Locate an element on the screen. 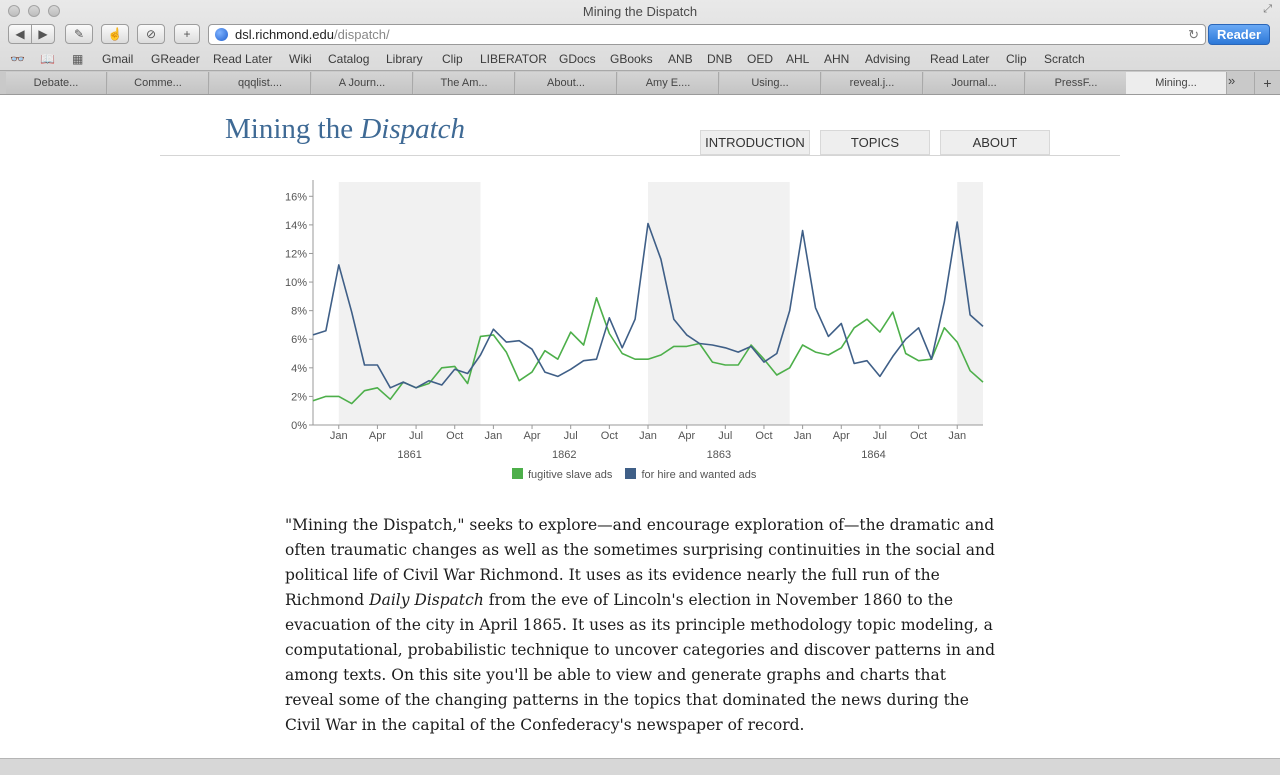 This screenshot has height=775, width=1280. y-tick-label: 2% is located at coordinates (299, 397).